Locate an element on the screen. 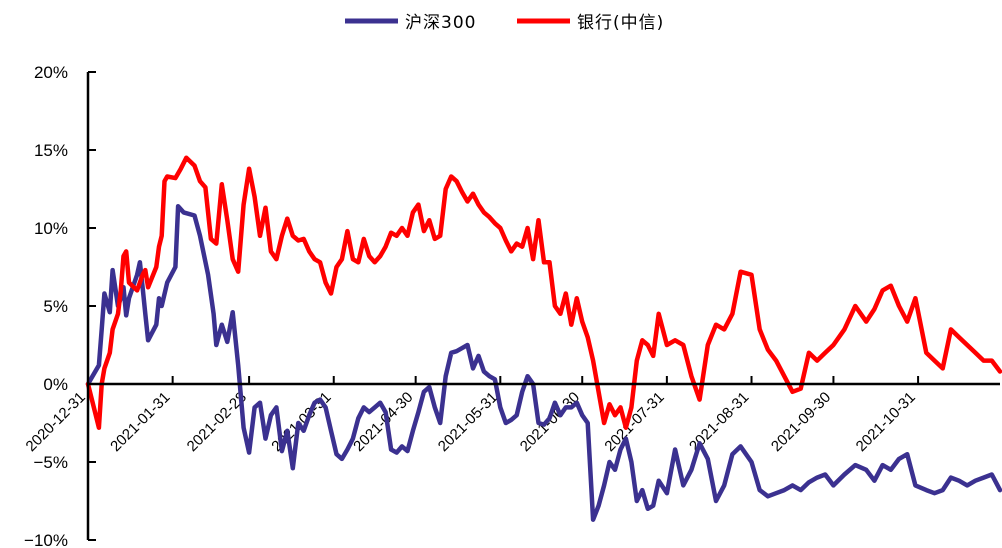 The image size is (1002, 548). y-tick-label: 5% is located at coordinates (55, 306).